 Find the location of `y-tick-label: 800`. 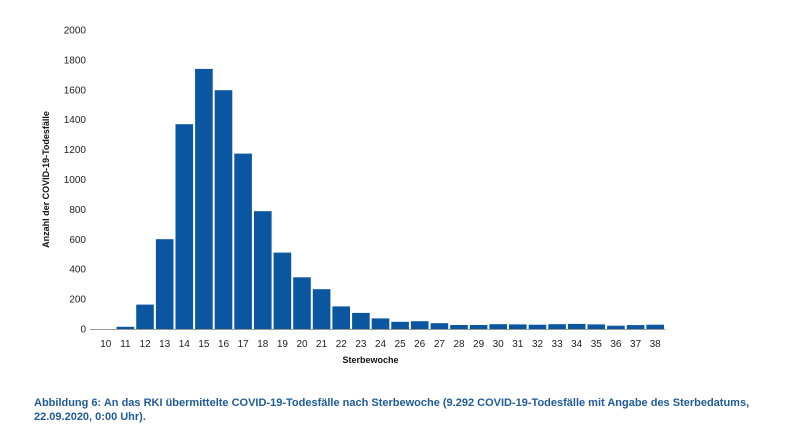

y-tick-label: 800 is located at coordinates (77, 210).